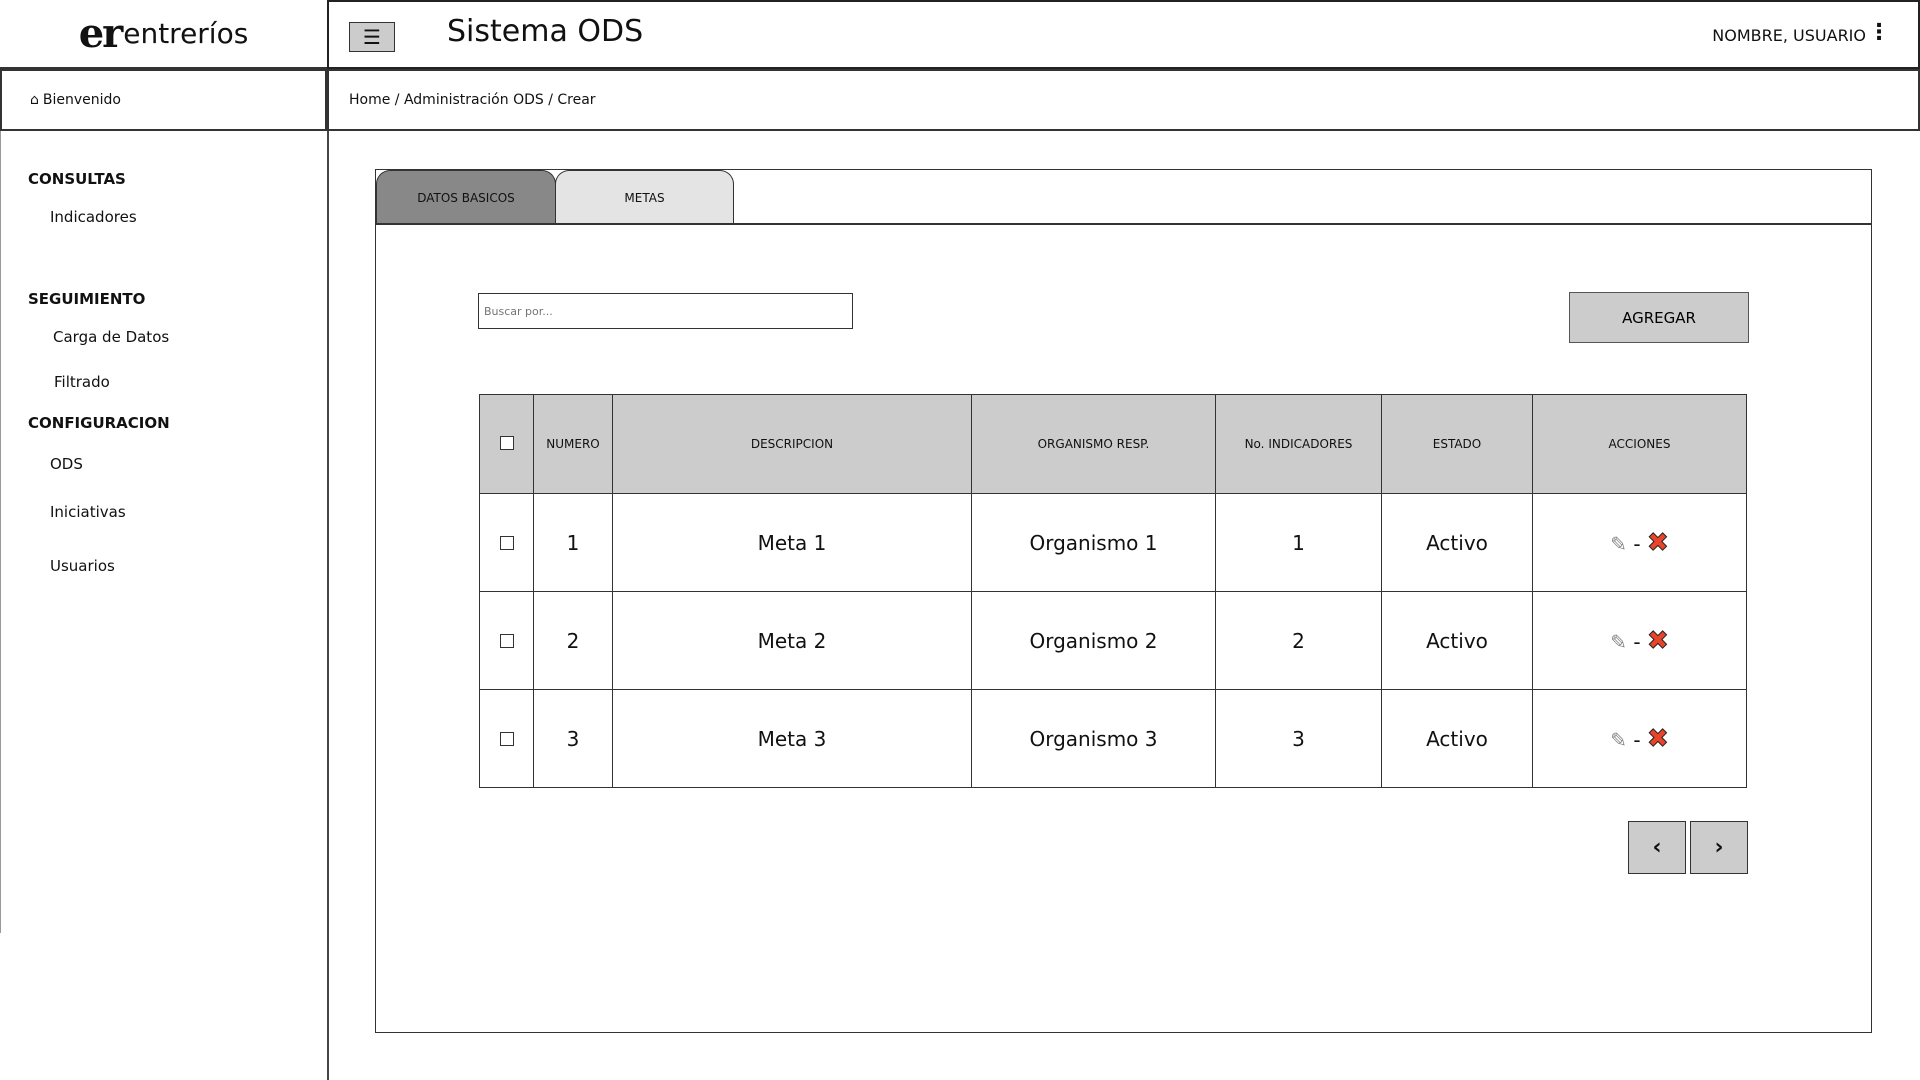  Describe the element at coordinates (1093, 738) in the screenshot. I see `cell-organismo: Organismo 3` at that location.